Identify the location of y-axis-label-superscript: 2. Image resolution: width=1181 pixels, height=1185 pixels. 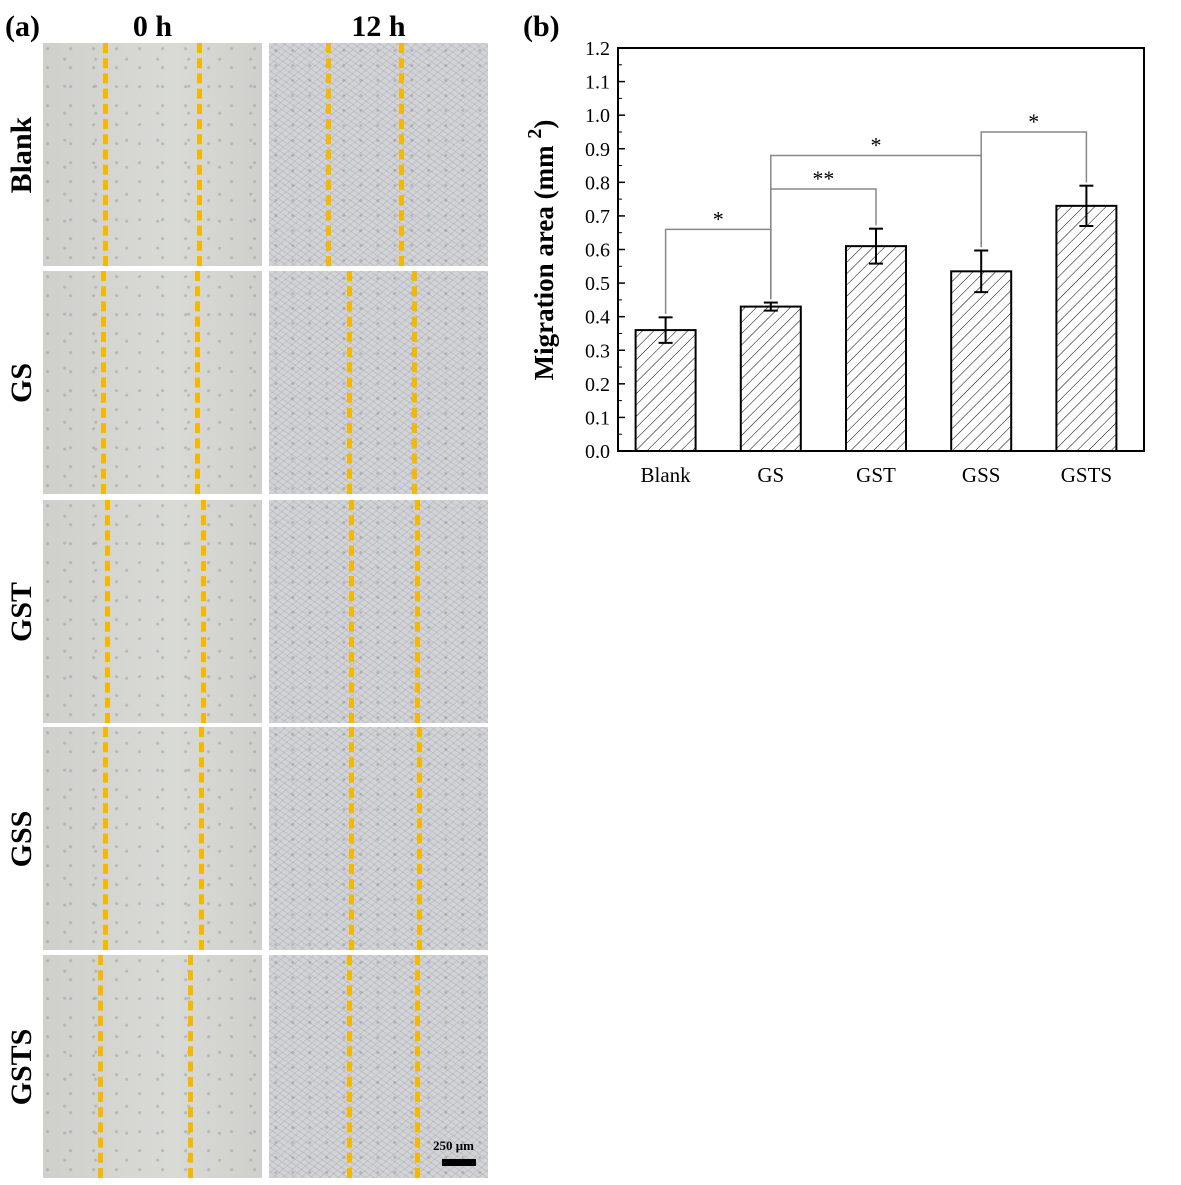
(535, 134).